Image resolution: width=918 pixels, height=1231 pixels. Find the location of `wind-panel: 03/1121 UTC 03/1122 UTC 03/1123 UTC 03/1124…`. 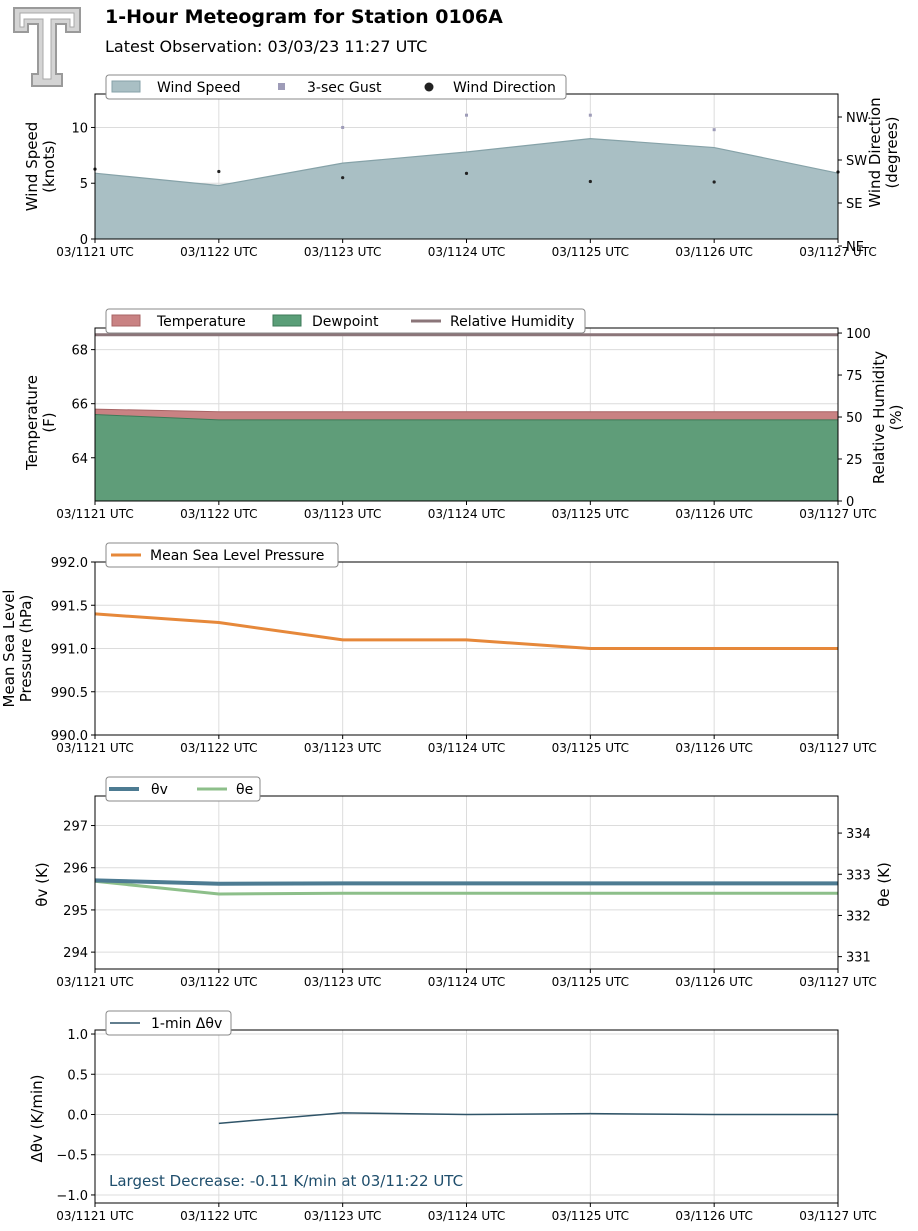

wind-panel: 03/1121 UTC 03/1122 UTC 03/1123 UTC 03/1124… is located at coordinates (462, 166).